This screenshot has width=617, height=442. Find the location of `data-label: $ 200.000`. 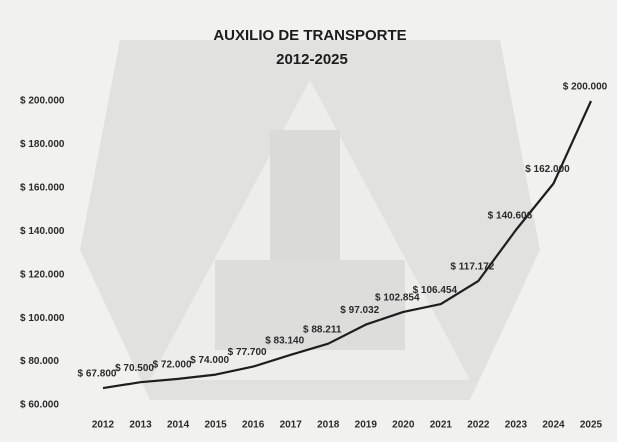

data-label: $ 200.000 is located at coordinates (585, 87).